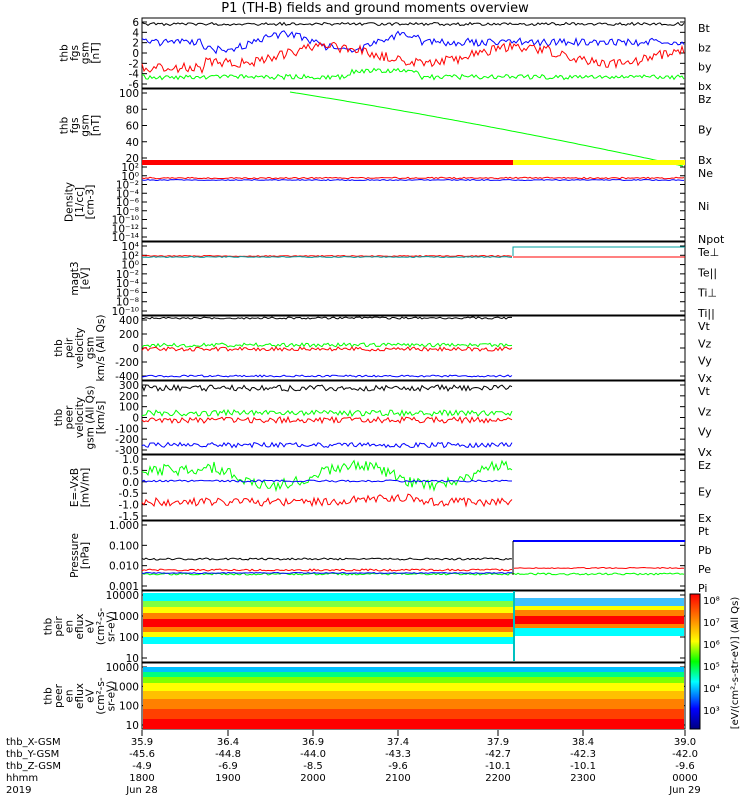 This screenshot has height=800, width=750. What do you see at coordinates (413, 178) in the screenshot?
I see `trace-ne` at bounding box center [413, 178].